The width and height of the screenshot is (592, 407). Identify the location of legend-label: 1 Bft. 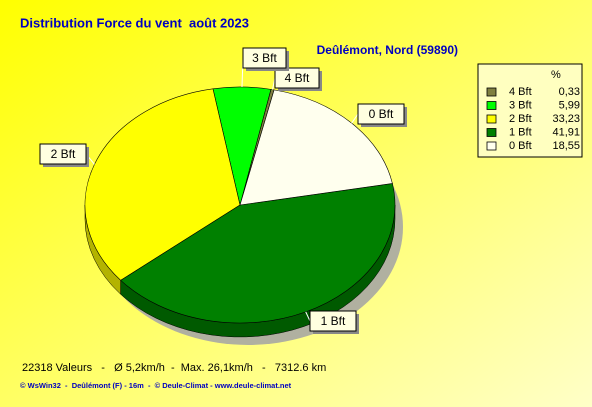
(520, 132).